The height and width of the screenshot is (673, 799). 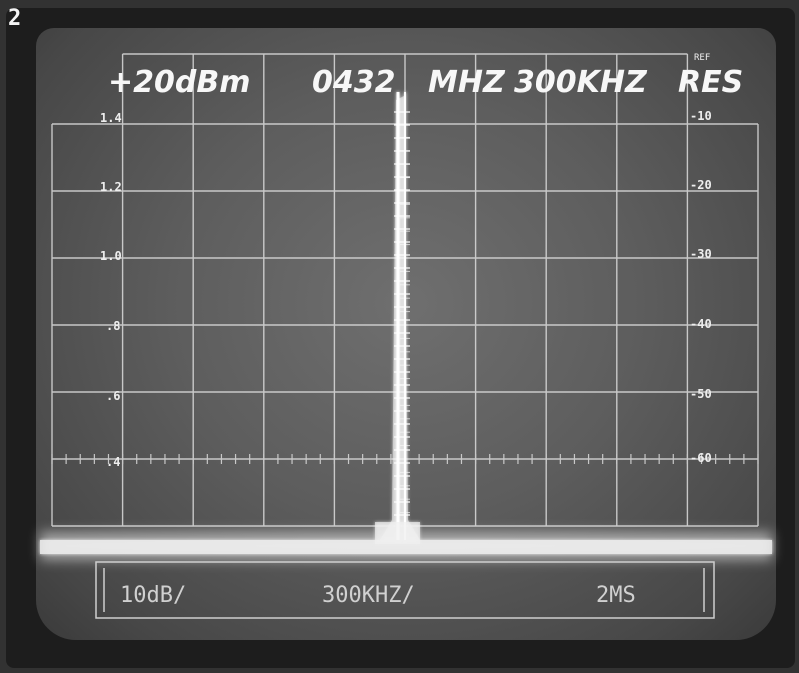 What do you see at coordinates (701, 185) in the screenshot?
I see `right-scale-label: -20` at bounding box center [701, 185].